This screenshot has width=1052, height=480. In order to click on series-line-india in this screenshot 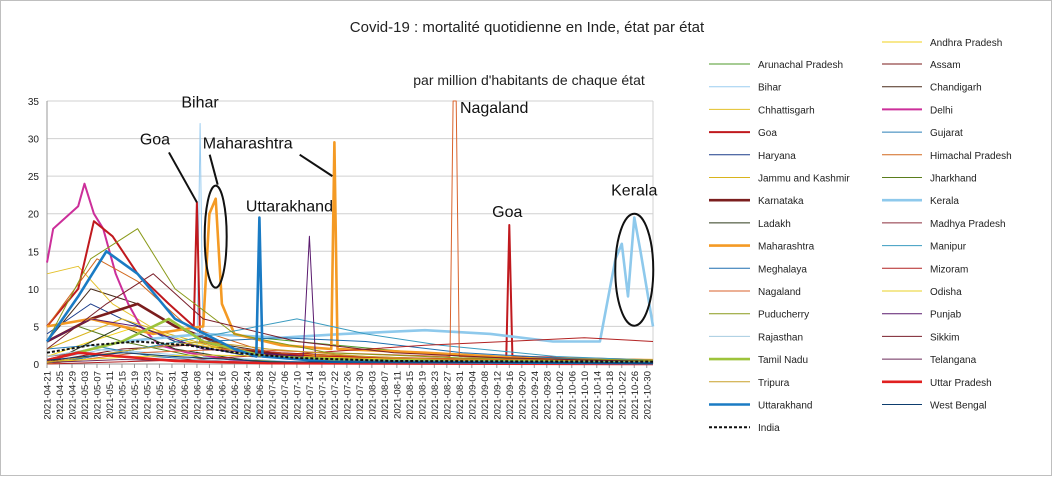, I will do `click(350, 351)`.